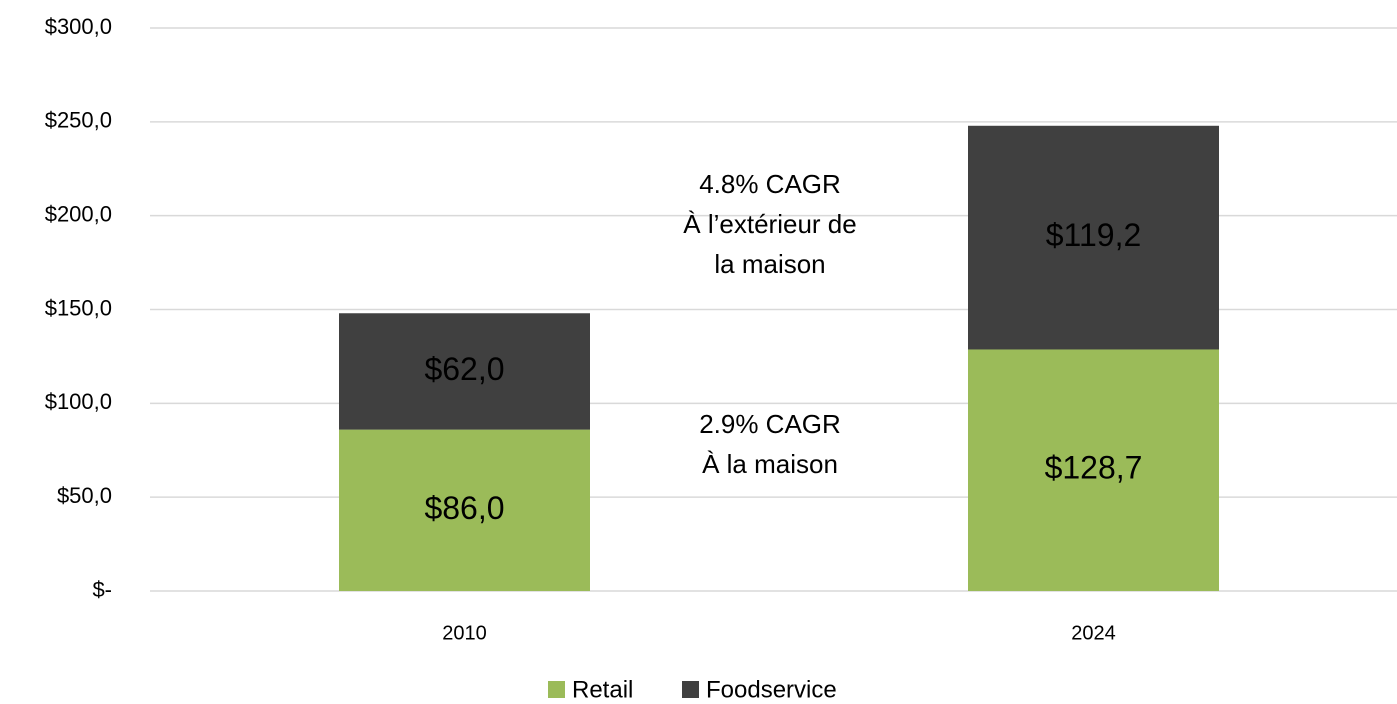 The width and height of the screenshot is (1397, 704). Describe the element at coordinates (1093, 633) in the screenshot. I see `x-tick-label: 2024` at that location.